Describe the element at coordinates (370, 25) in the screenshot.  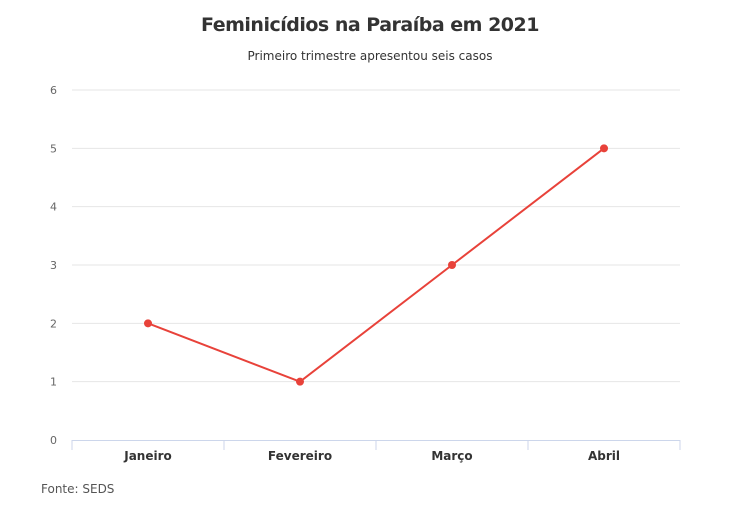
I see `chart-title: Feminicídios na Paraíba em 2021` at that location.